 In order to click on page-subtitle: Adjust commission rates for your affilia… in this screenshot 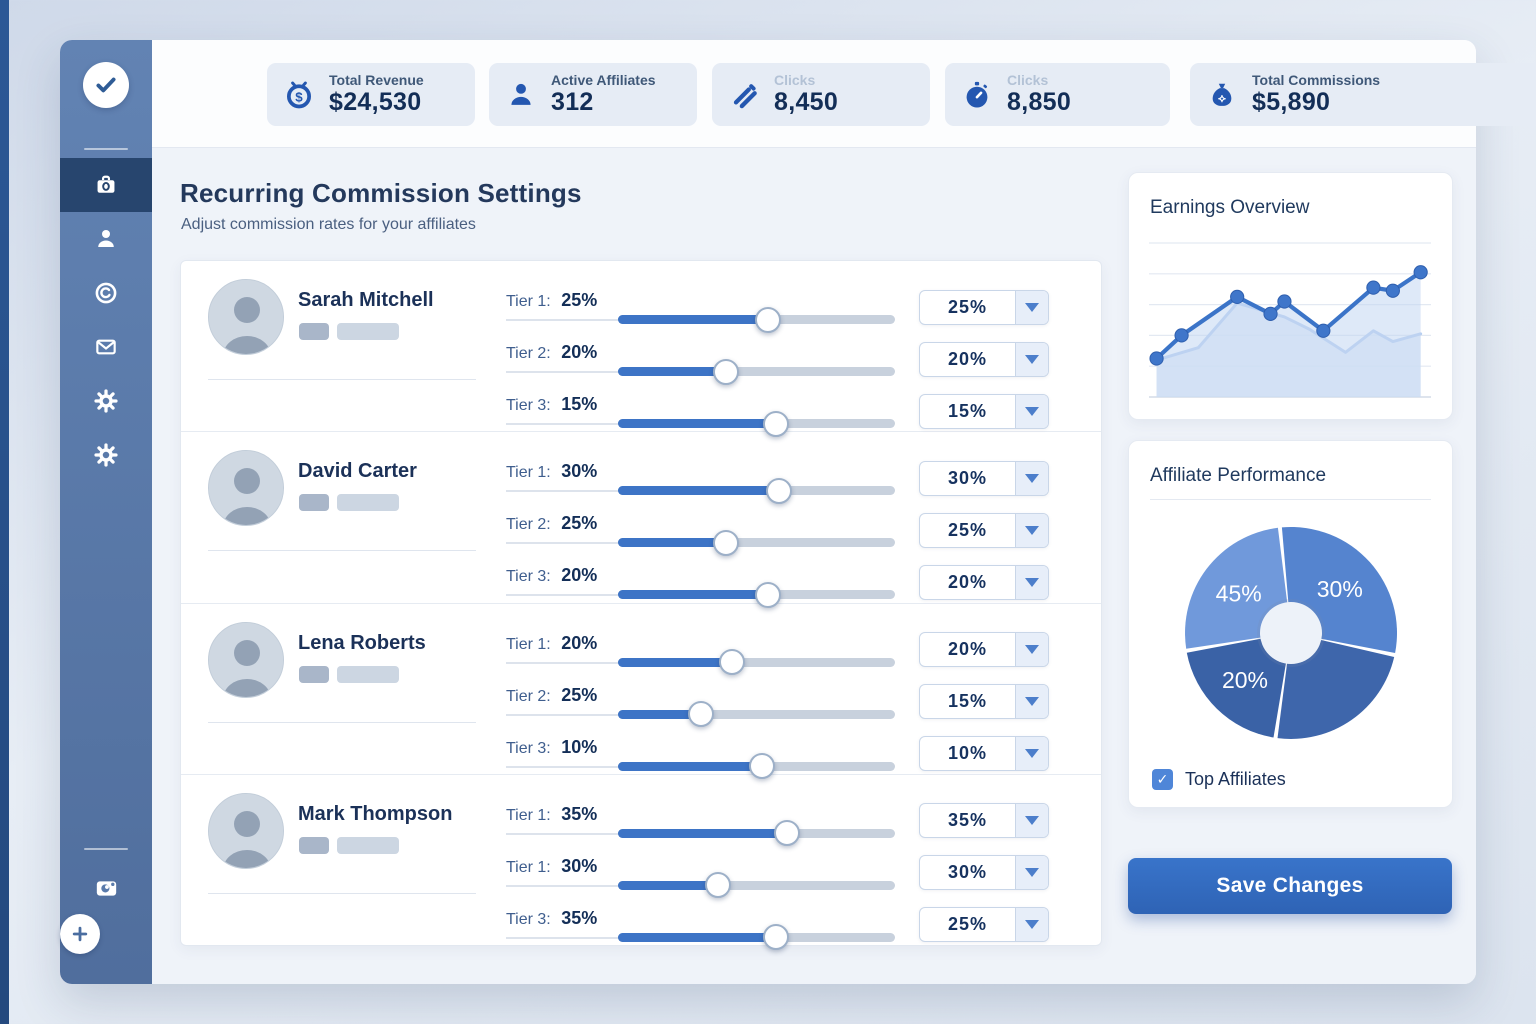, I will do `click(328, 224)`.